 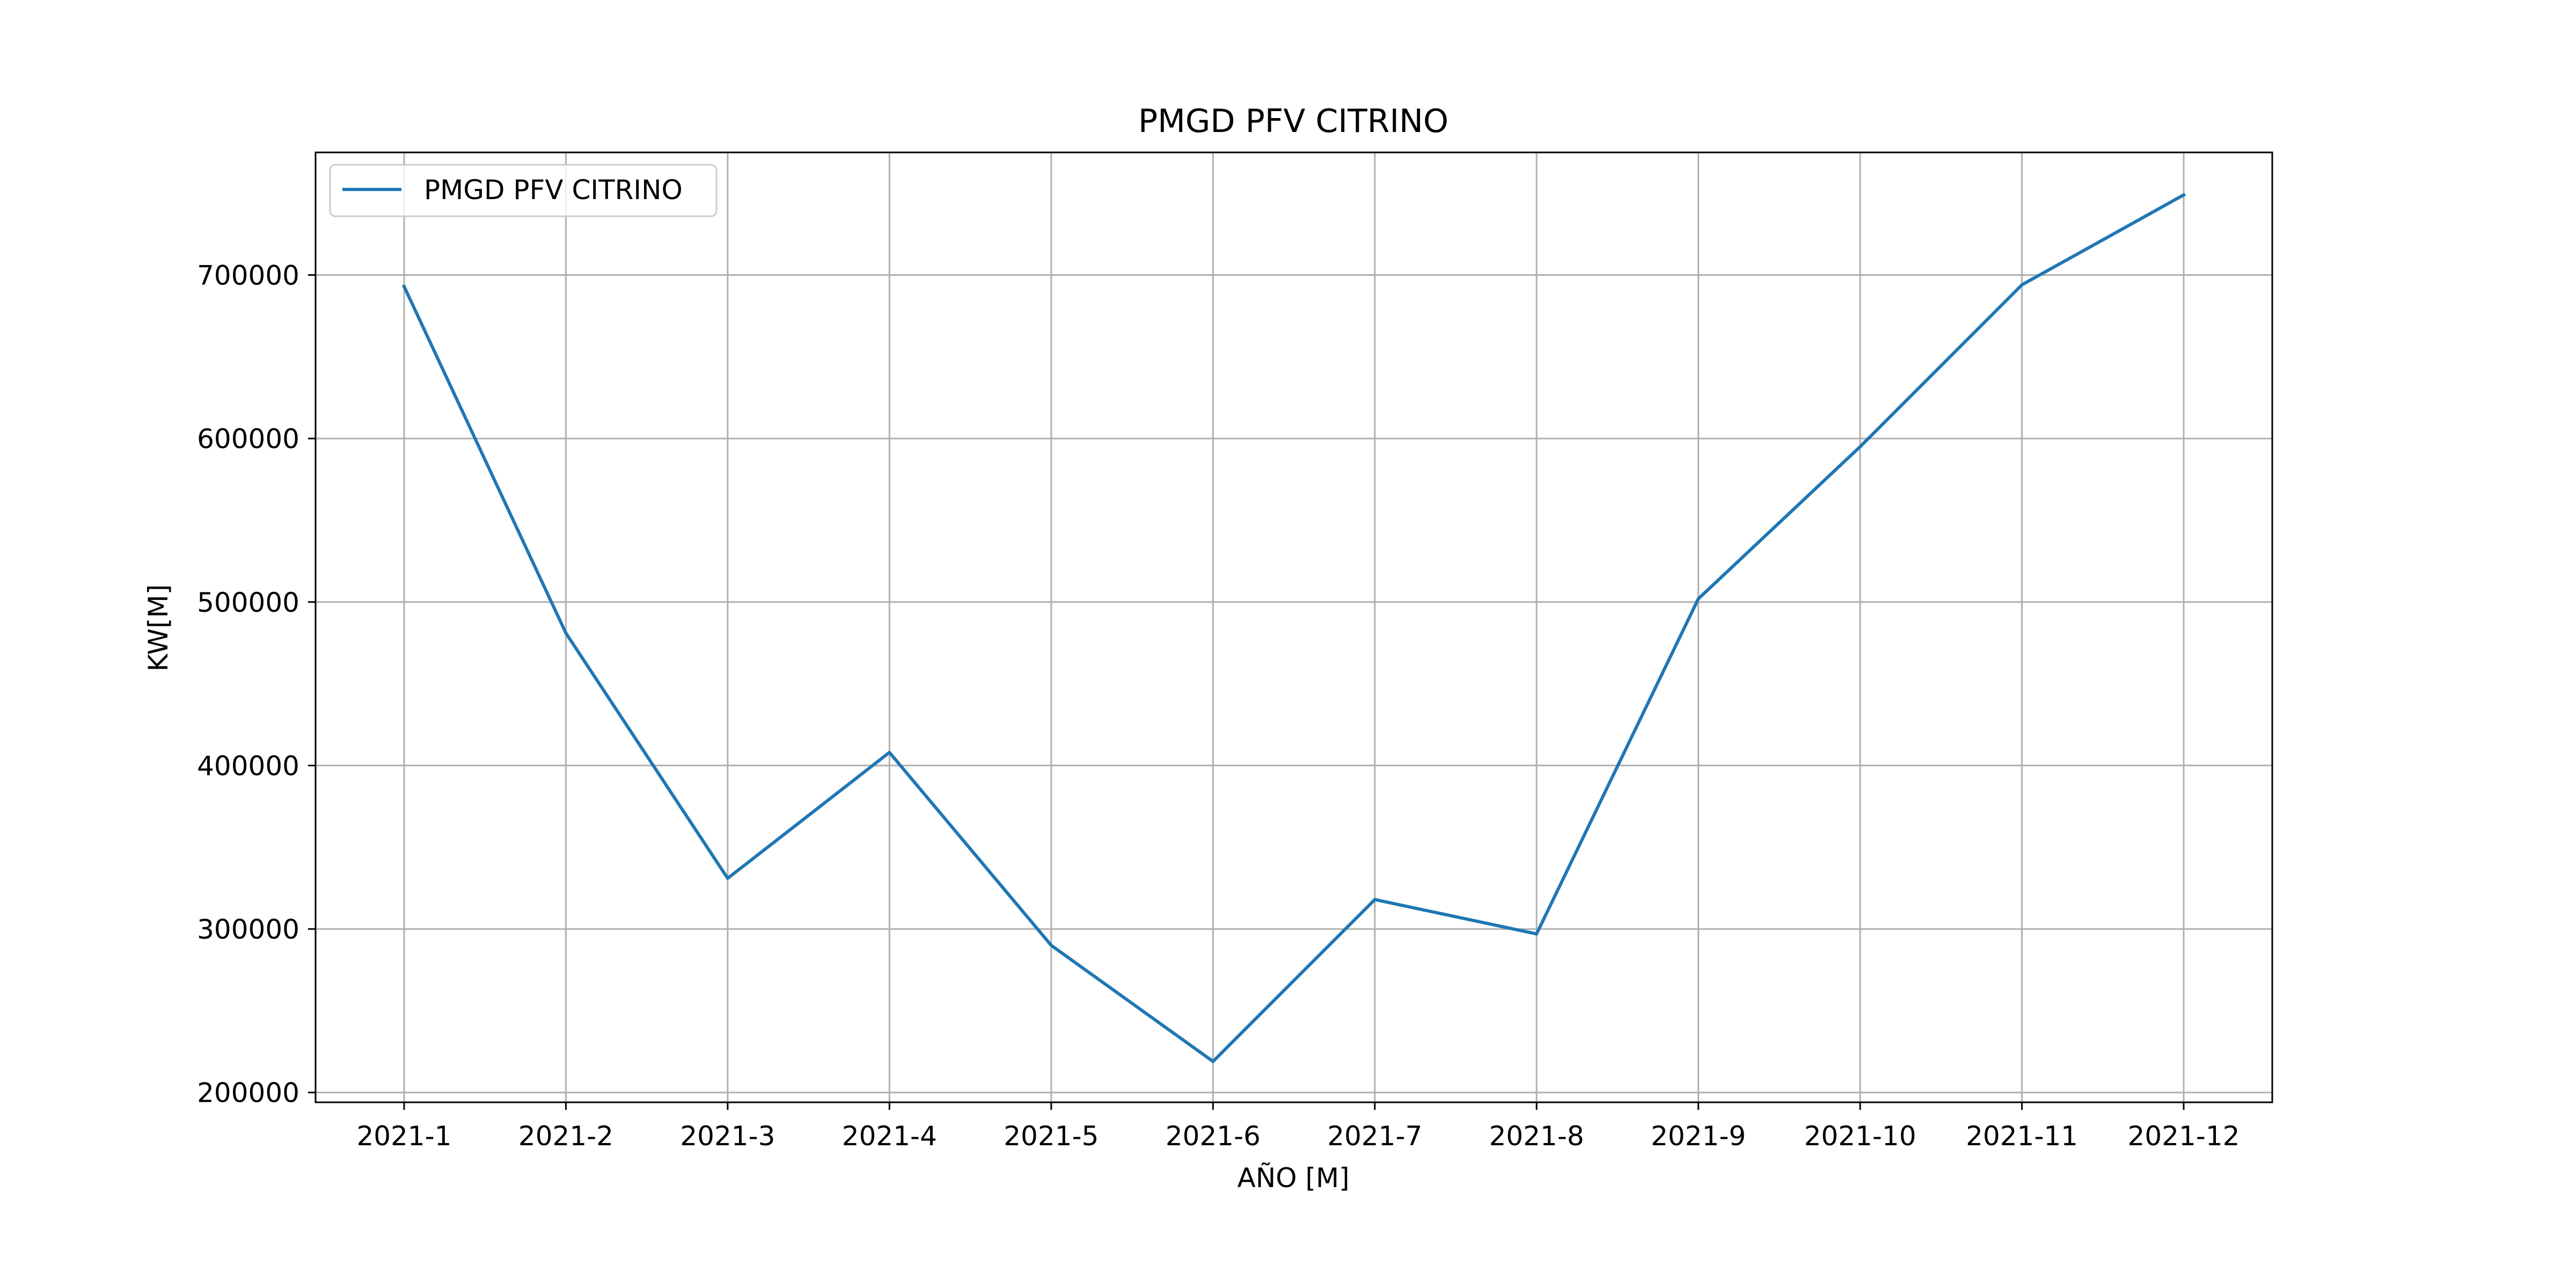 I want to click on x-tick-label: 2021-11, so click(x=2022, y=1136).